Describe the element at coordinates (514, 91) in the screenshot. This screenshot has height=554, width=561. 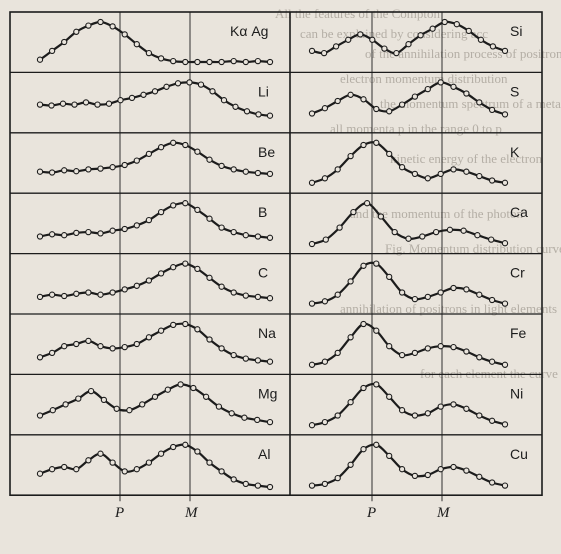
I see `panel-label-s: S` at that location.